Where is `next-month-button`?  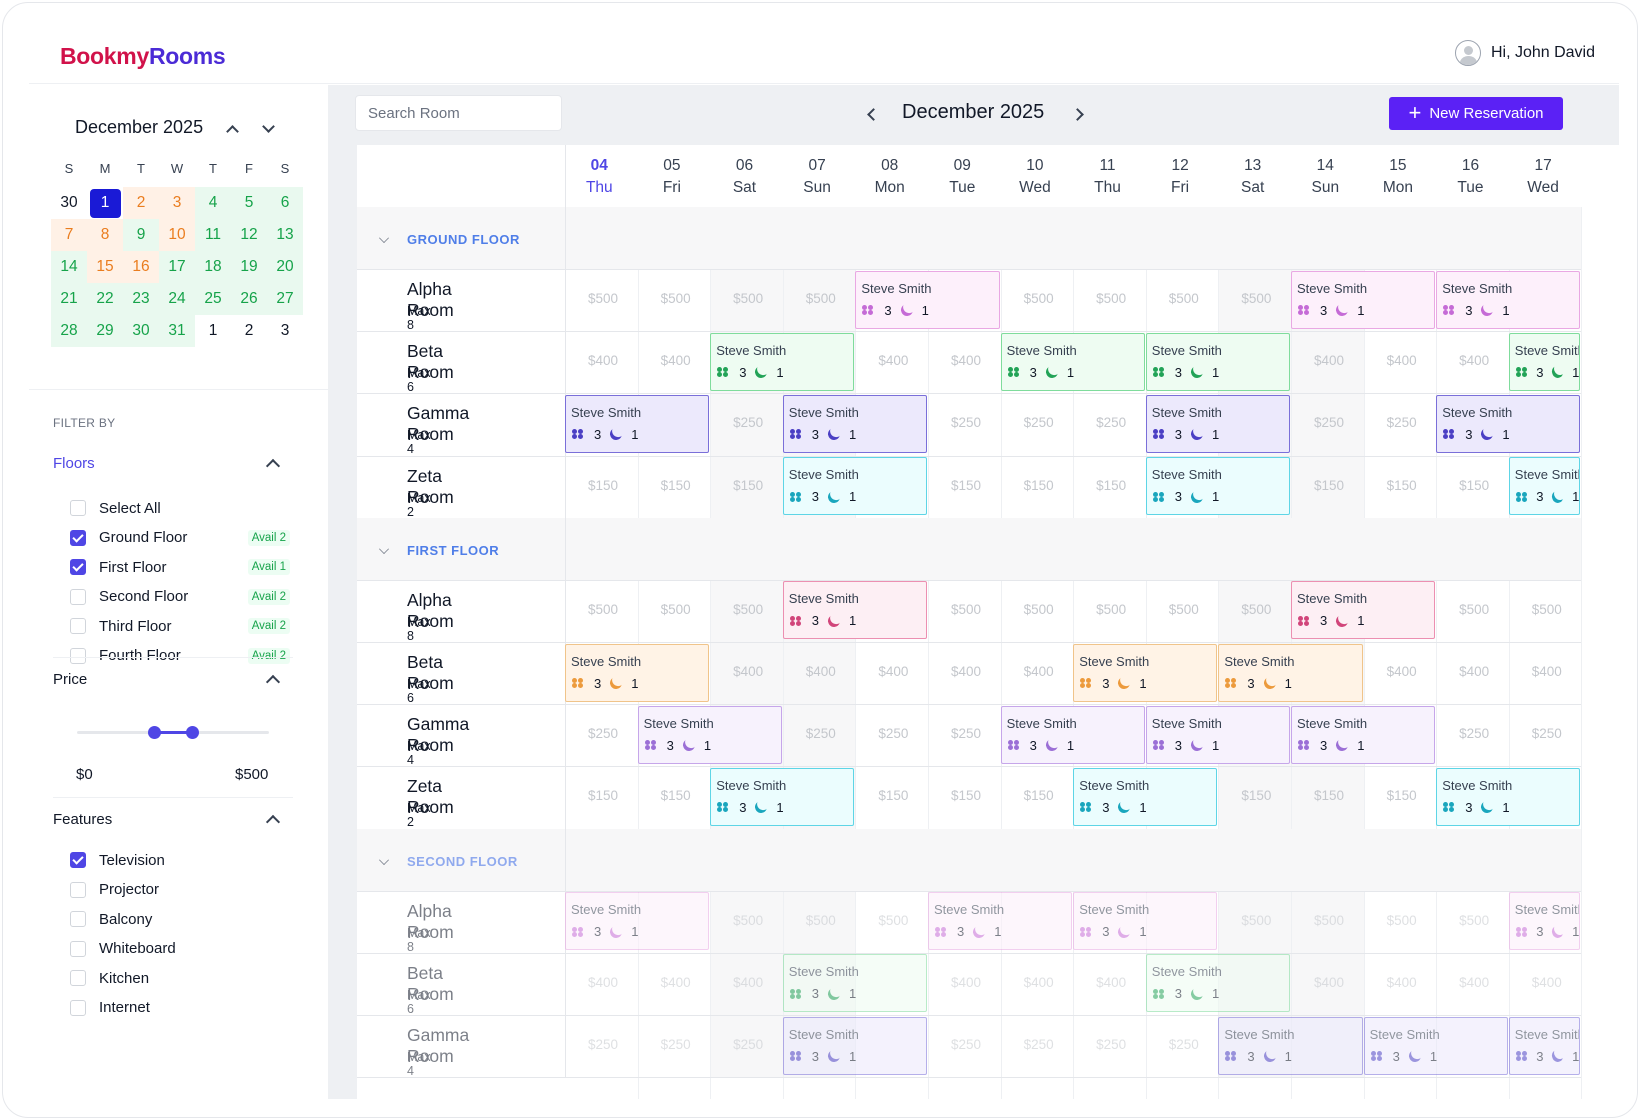 next-month-button is located at coordinates (1077, 114).